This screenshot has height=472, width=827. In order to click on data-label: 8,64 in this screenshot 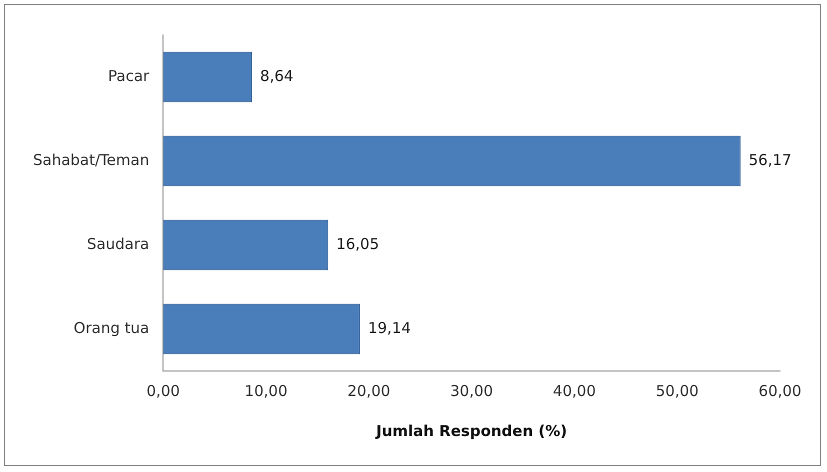, I will do `click(277, 75)`.